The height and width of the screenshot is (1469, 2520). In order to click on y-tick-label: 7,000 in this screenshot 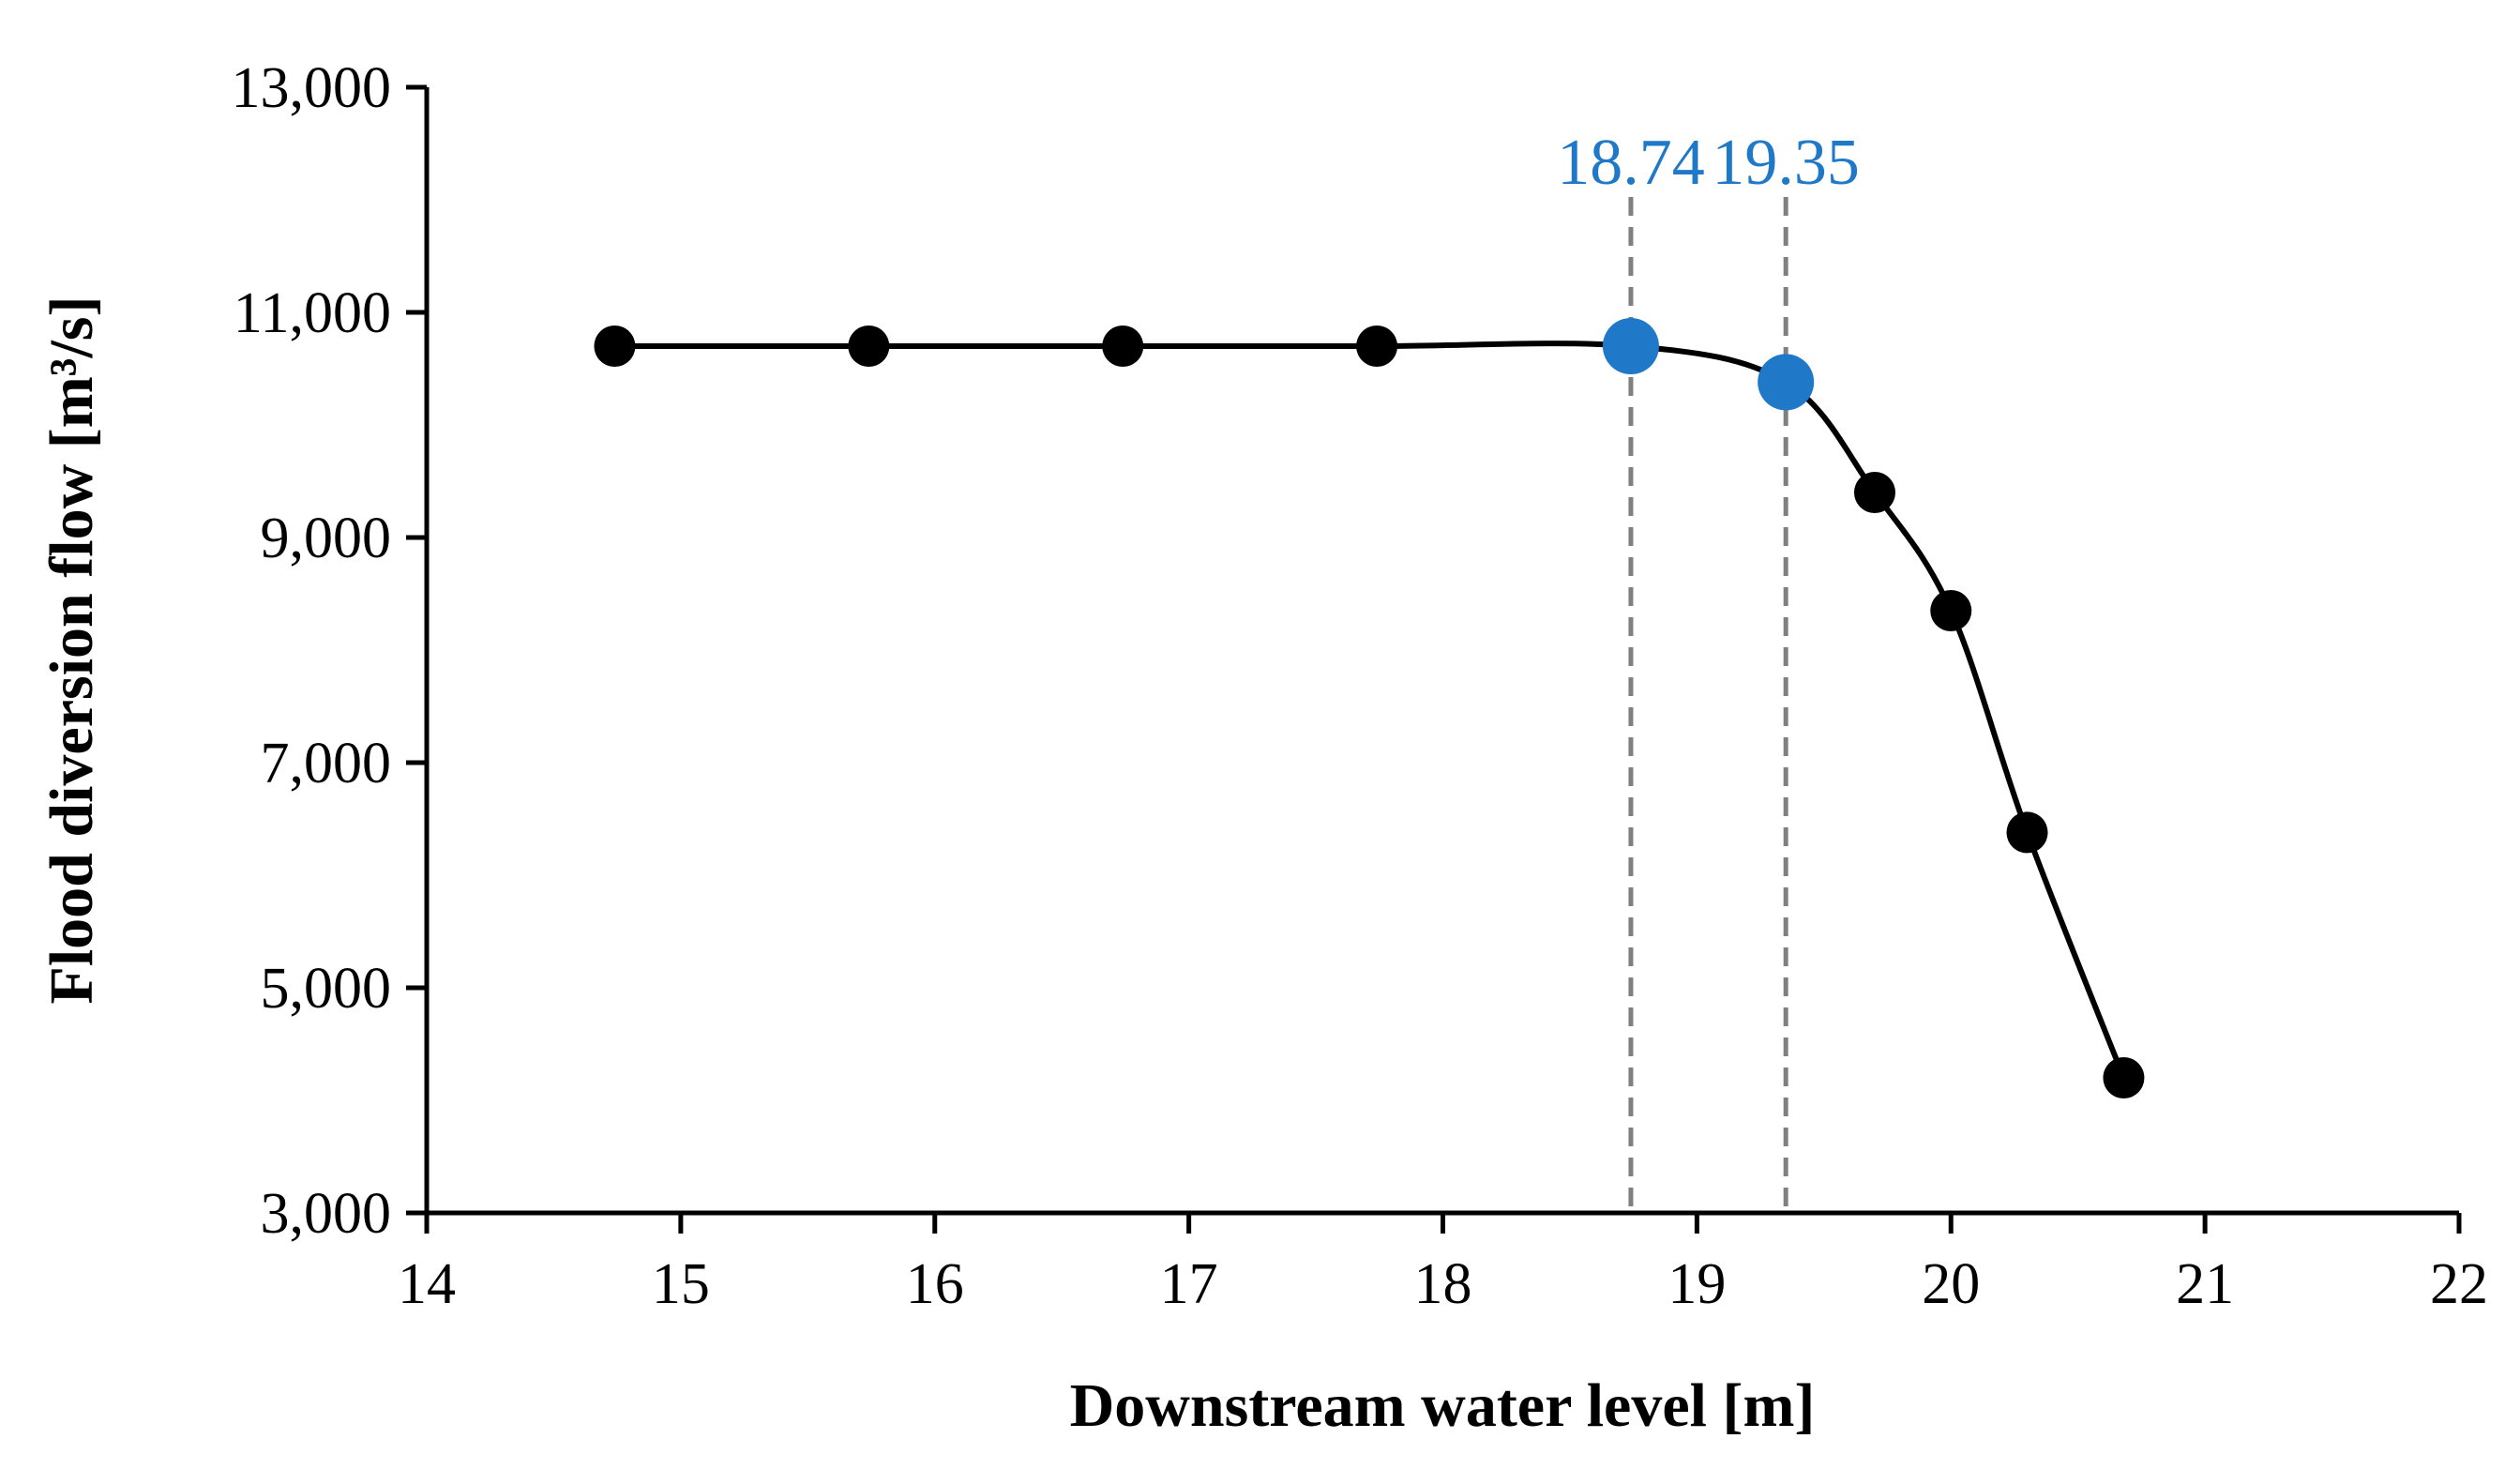, I will do `click(326, 763)`.